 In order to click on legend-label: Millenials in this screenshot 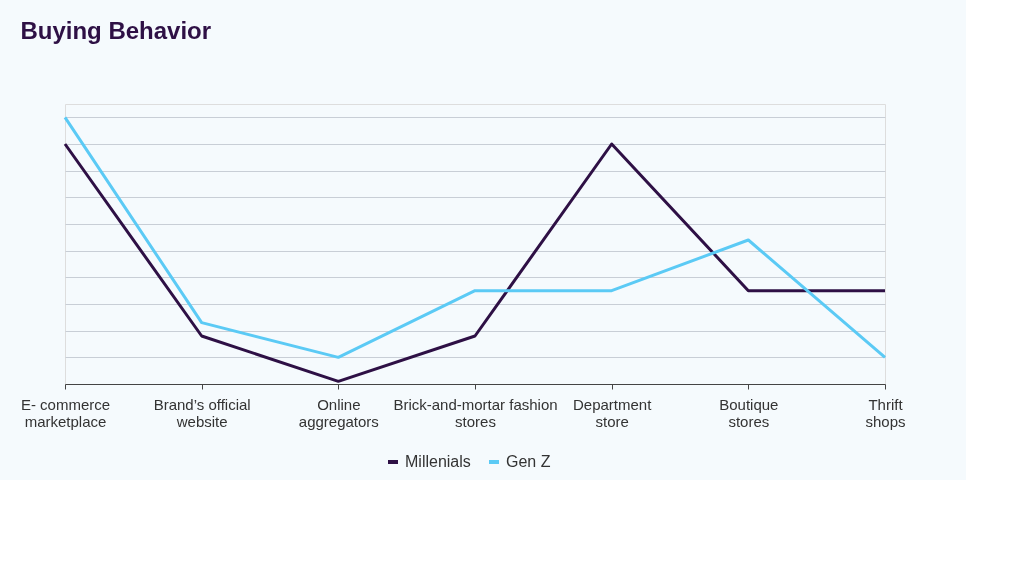, I will do `click(438, 461)`.